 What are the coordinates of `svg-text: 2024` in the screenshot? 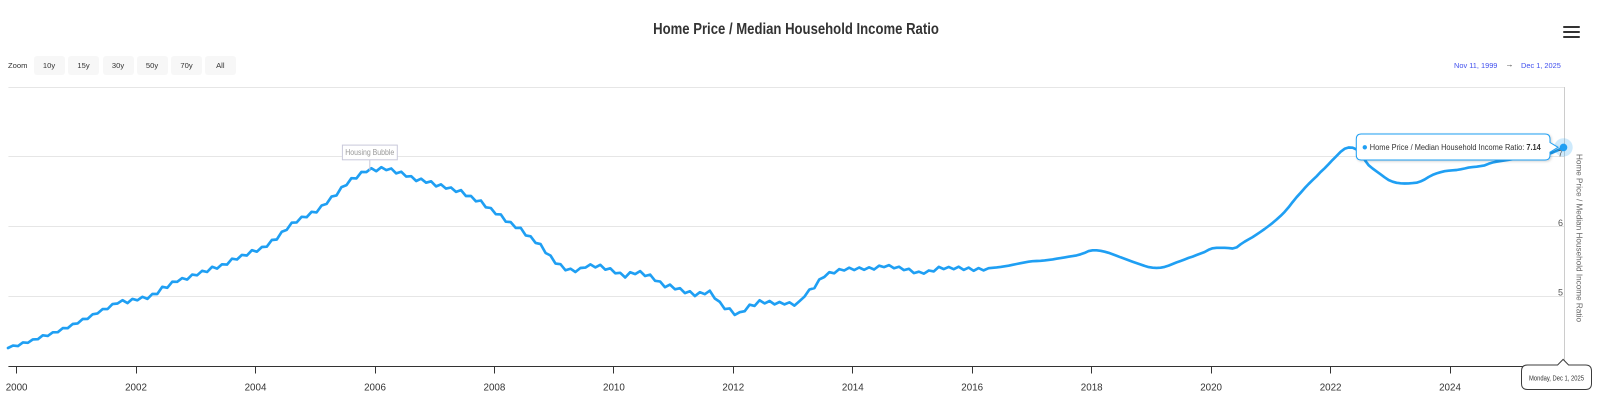 It's located at (1450, 388).